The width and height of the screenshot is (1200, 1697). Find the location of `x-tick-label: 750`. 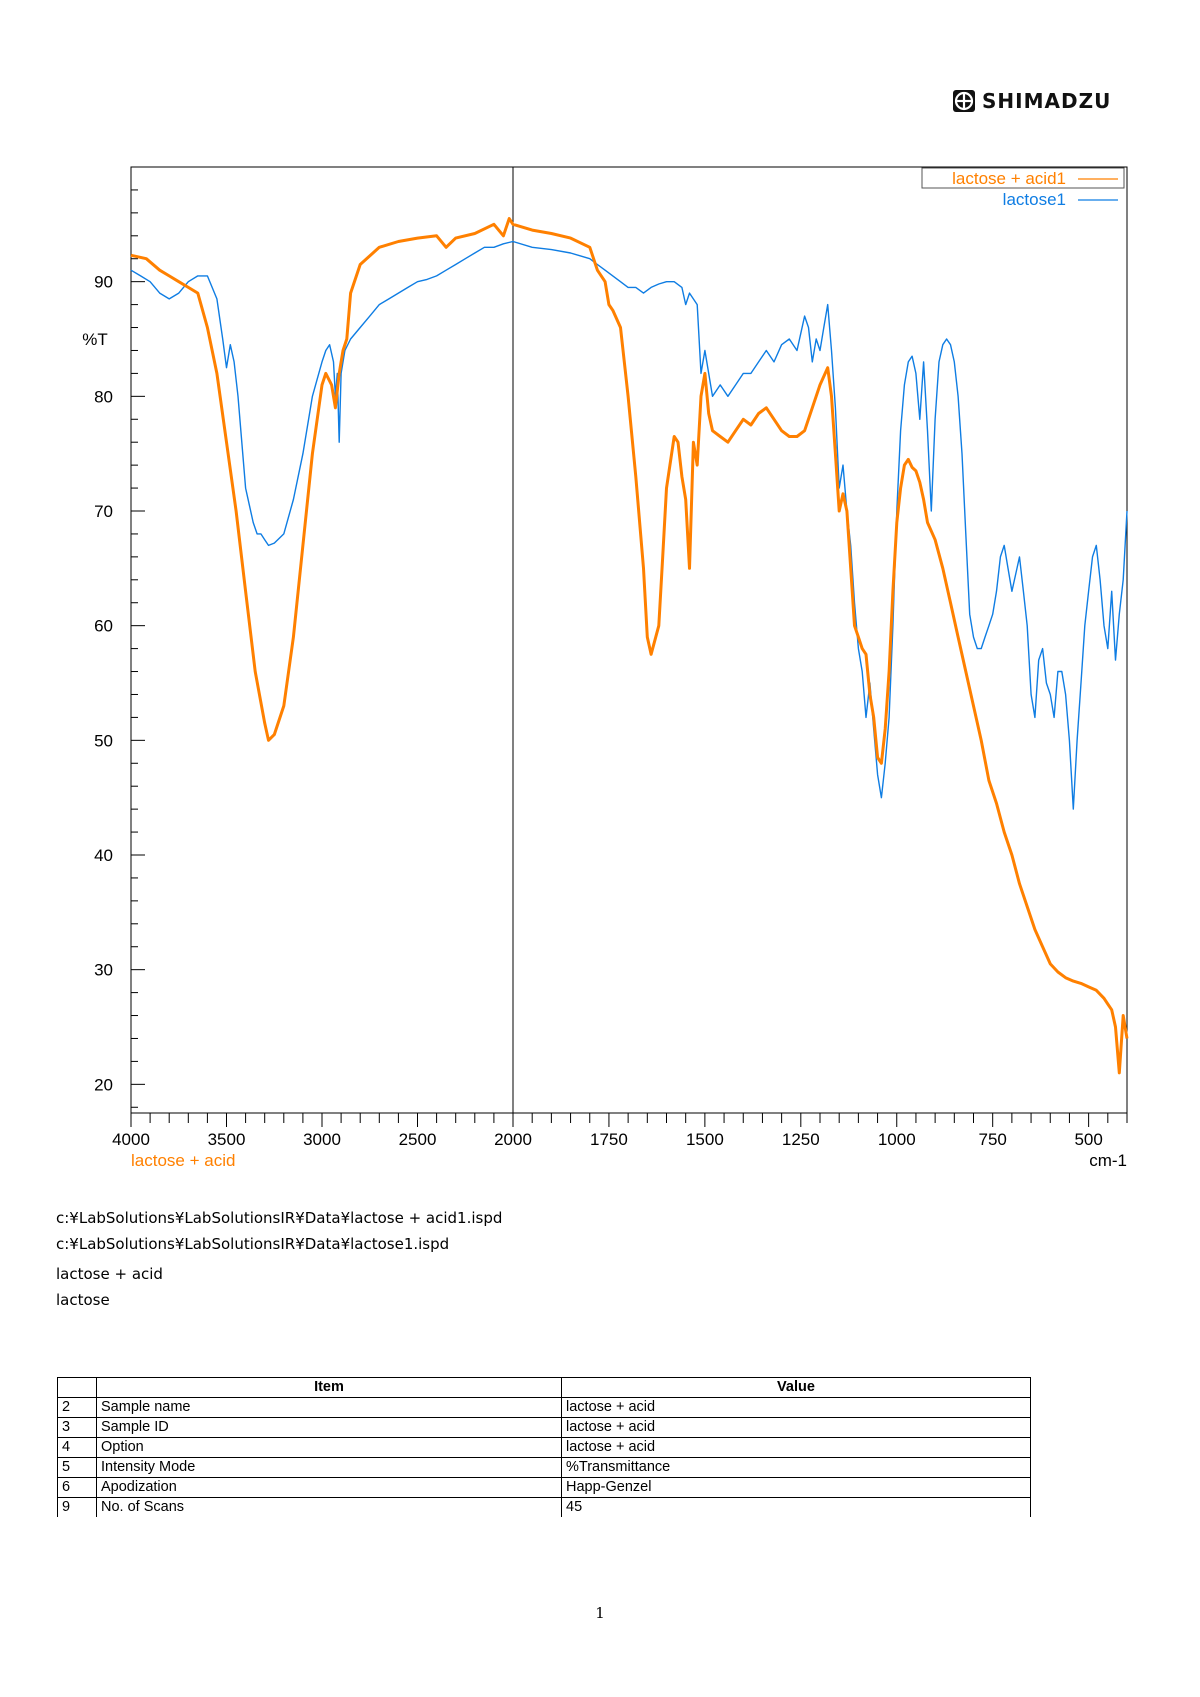

x-tick-label: 750 is located at coordinates (993, 1139).